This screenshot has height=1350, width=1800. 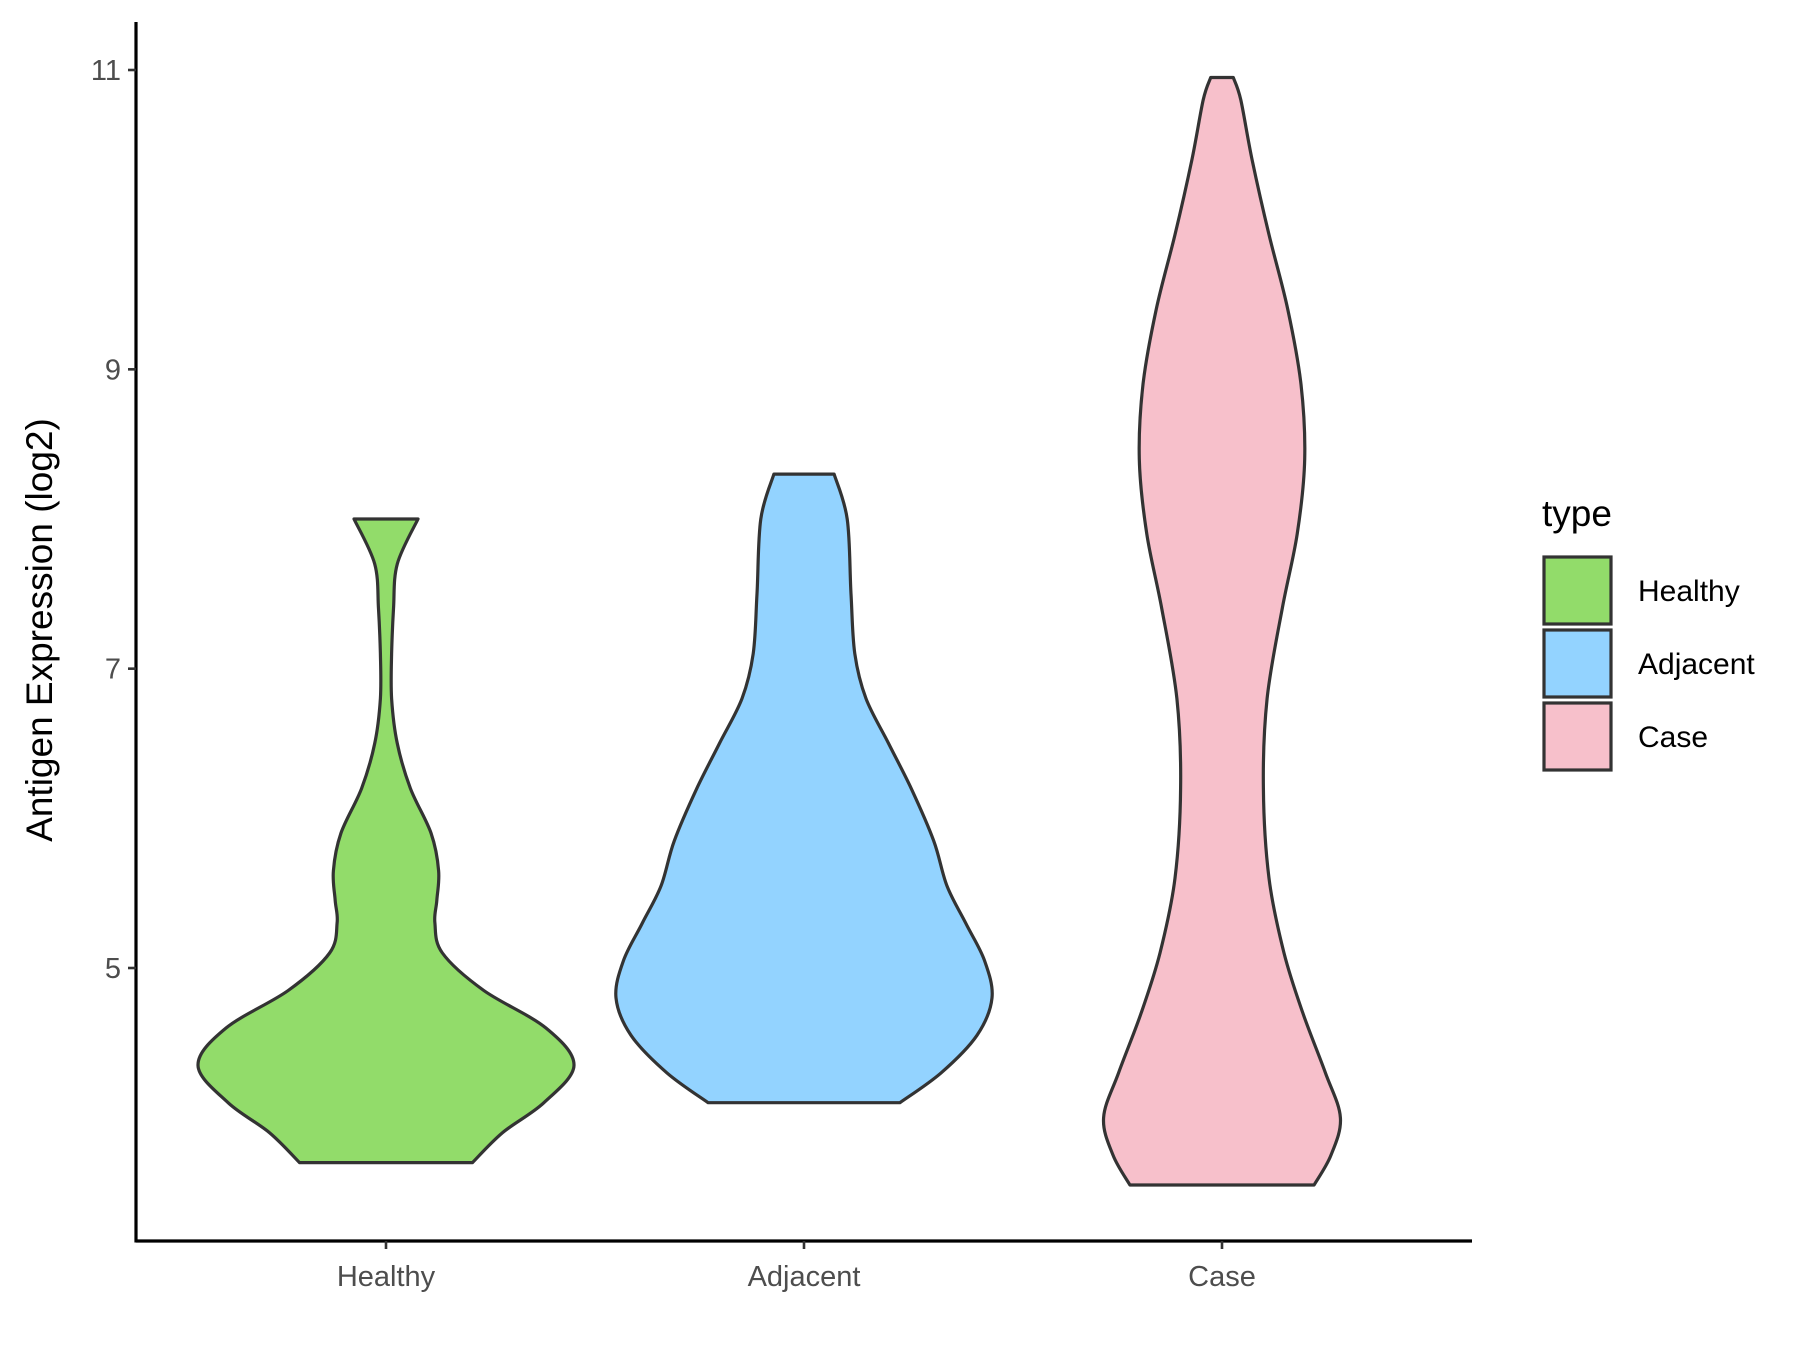 What do you see at coordinates (1673, 737) in the screenshot?
I see `legend-label-case: Case` at bounding box center [1673, 737].